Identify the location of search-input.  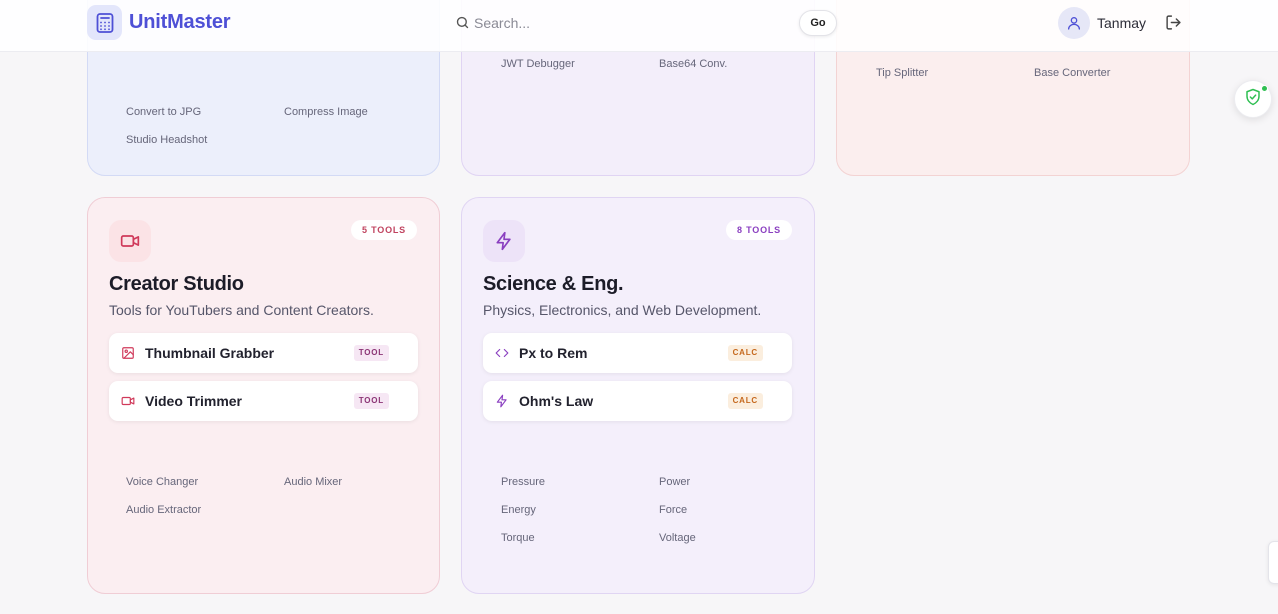
(629, 22).